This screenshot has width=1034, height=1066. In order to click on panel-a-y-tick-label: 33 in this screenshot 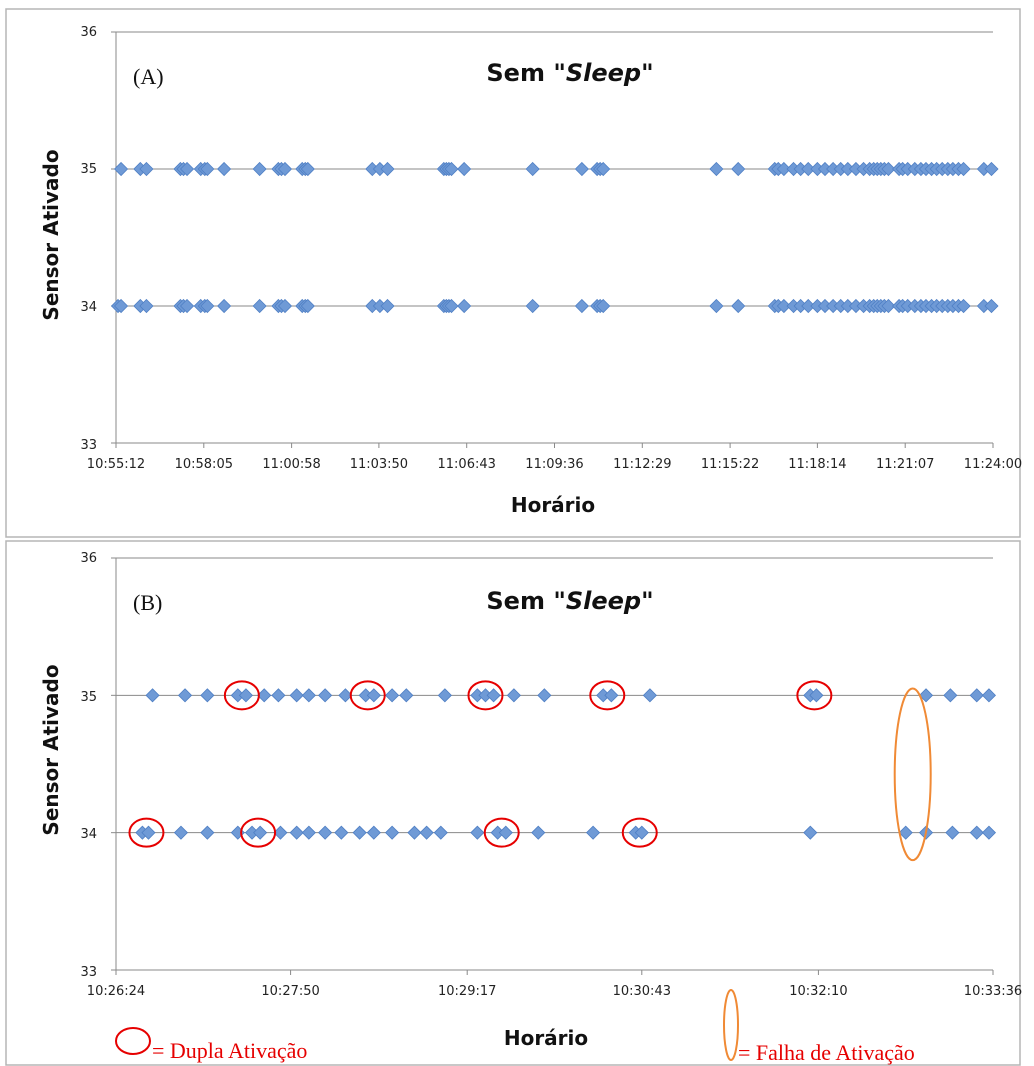, I will do `click(88, 445)`.